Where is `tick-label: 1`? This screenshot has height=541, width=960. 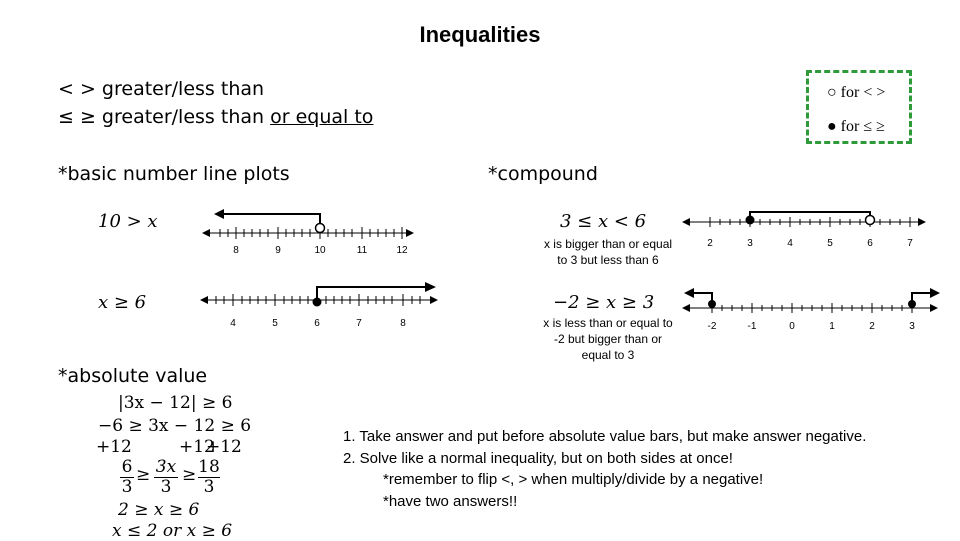 tick-label: 1 is located at coordinates (832, 326).